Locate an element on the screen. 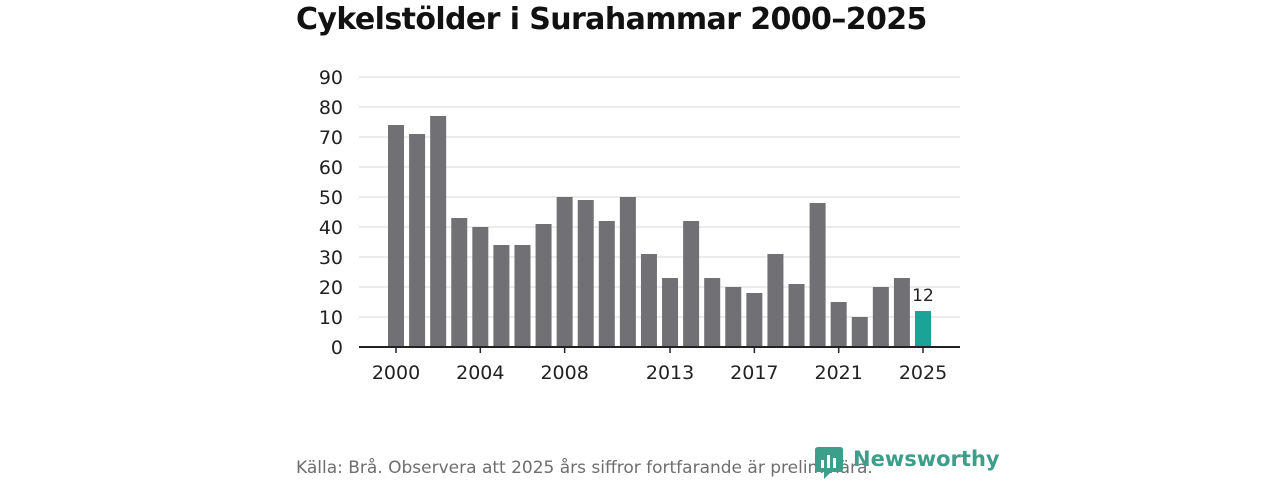 This screenshot has width=1280, height=480. y-tick-label: 60 is located at coordinates (331, 168).